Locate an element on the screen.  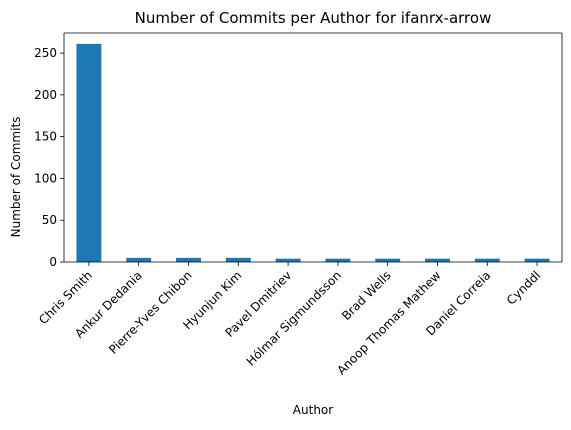
y-tick-label-5: 250 is located at coordinates (45, 53).